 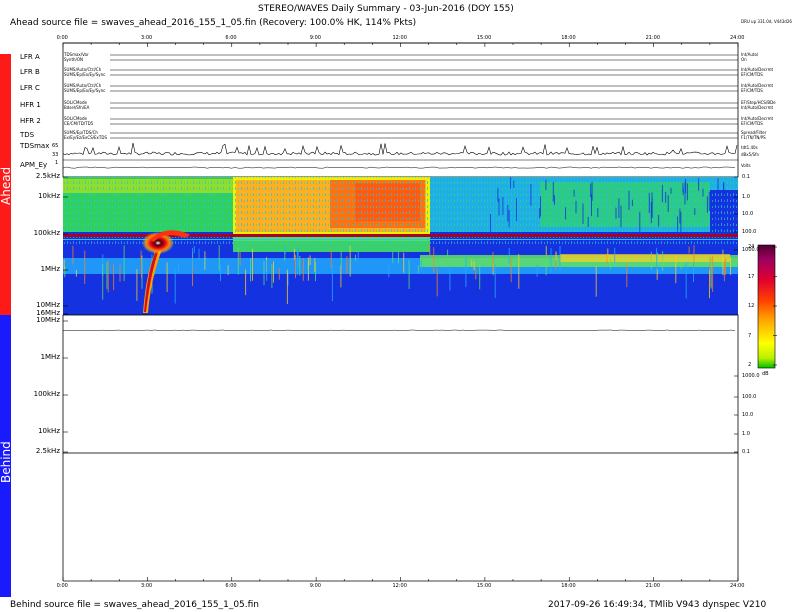 I want to click on ahead-frequency-label: 16MHz, so click(x=48, y=313).